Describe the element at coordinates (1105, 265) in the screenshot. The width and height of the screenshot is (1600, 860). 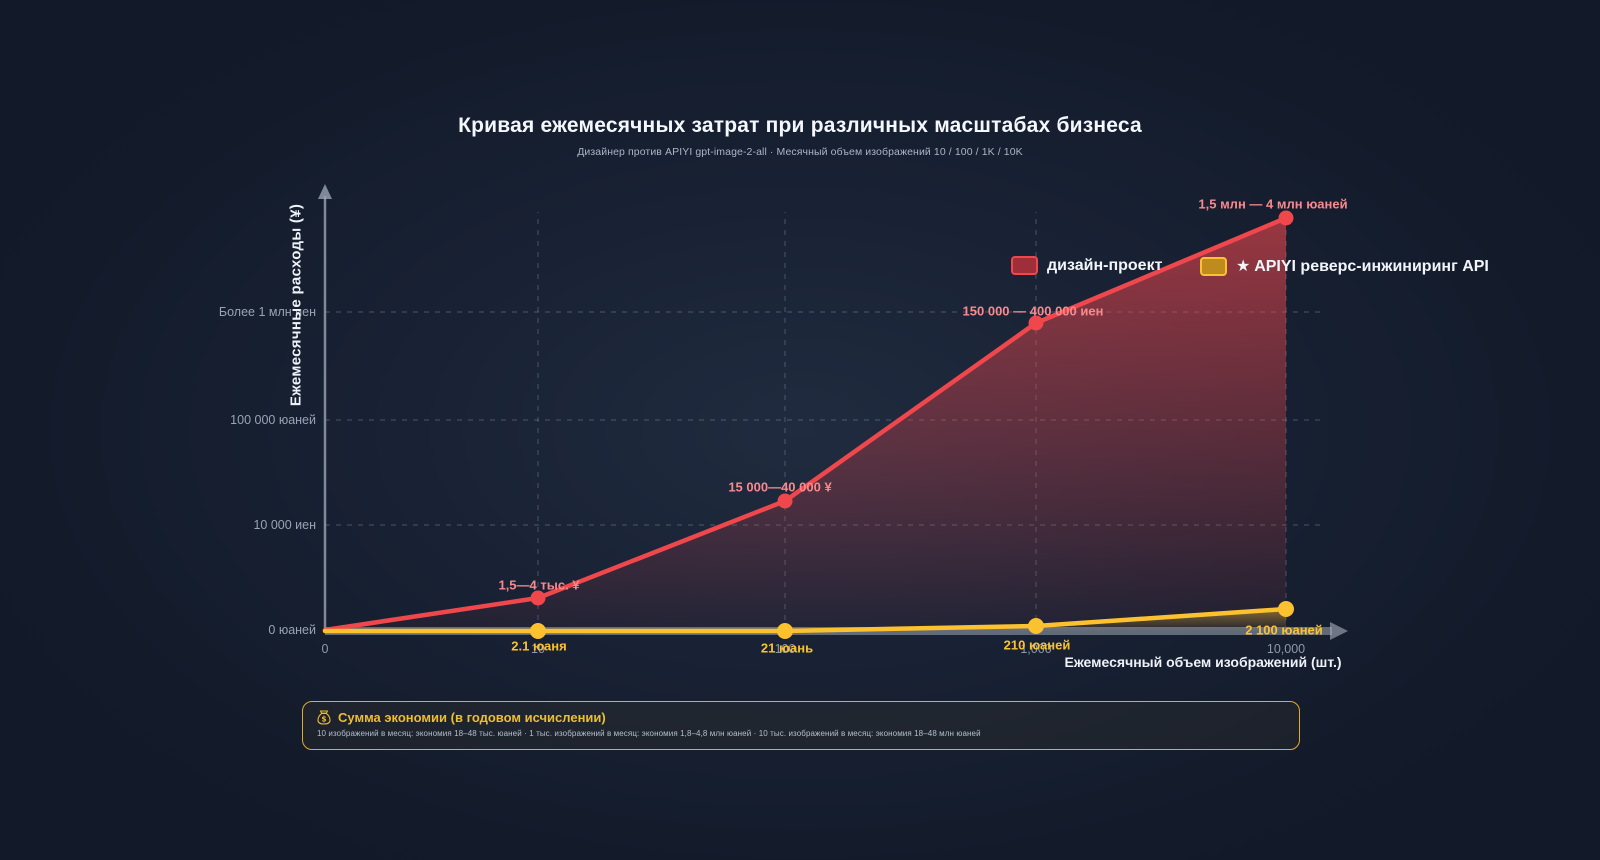
I see `legend-label-designer: дизайн-проект` at that location.